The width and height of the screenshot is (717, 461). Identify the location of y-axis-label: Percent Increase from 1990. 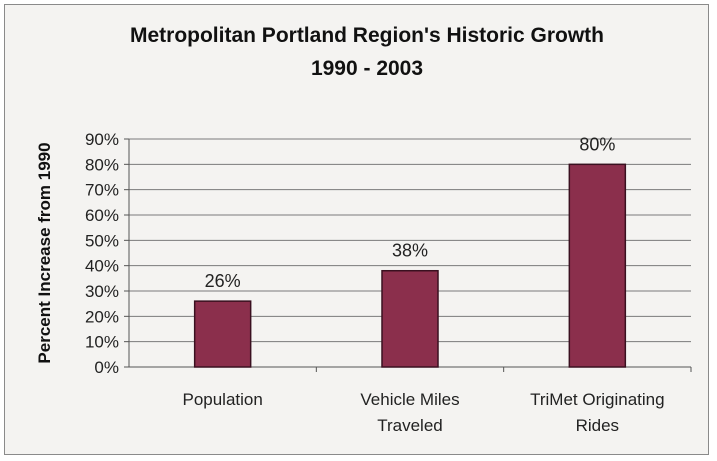
(44, 252).